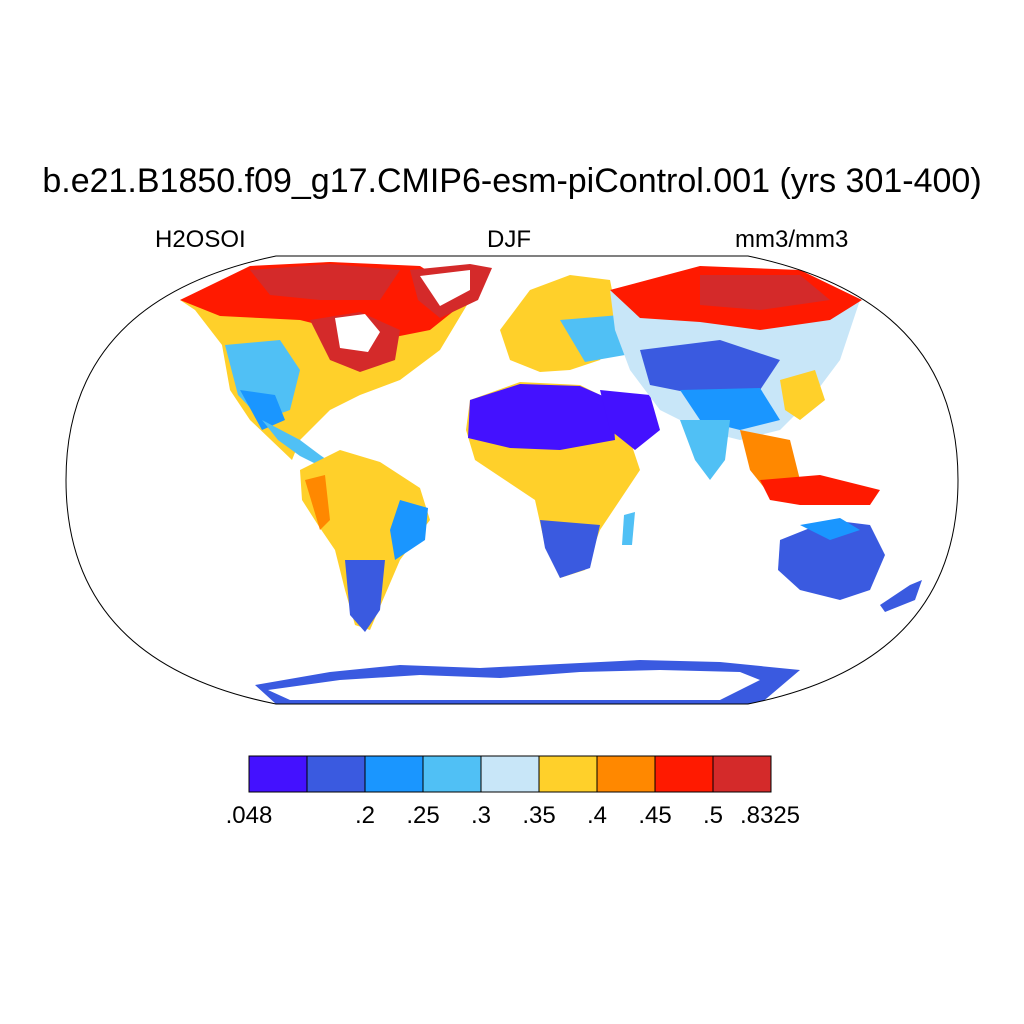 The width and height of the screenshot is (1024, 1024). What do you see at coordinates (200, 239) in the screenshot?
I see `variable-label: H2OSOI` at bounding box center [200, 239].